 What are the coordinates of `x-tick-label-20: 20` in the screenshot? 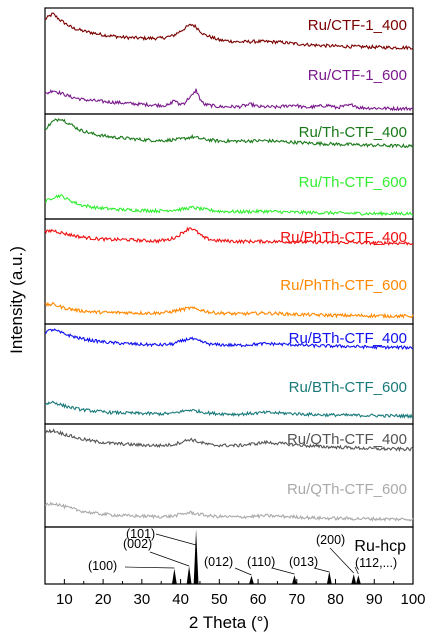 It's located at (103, 599).